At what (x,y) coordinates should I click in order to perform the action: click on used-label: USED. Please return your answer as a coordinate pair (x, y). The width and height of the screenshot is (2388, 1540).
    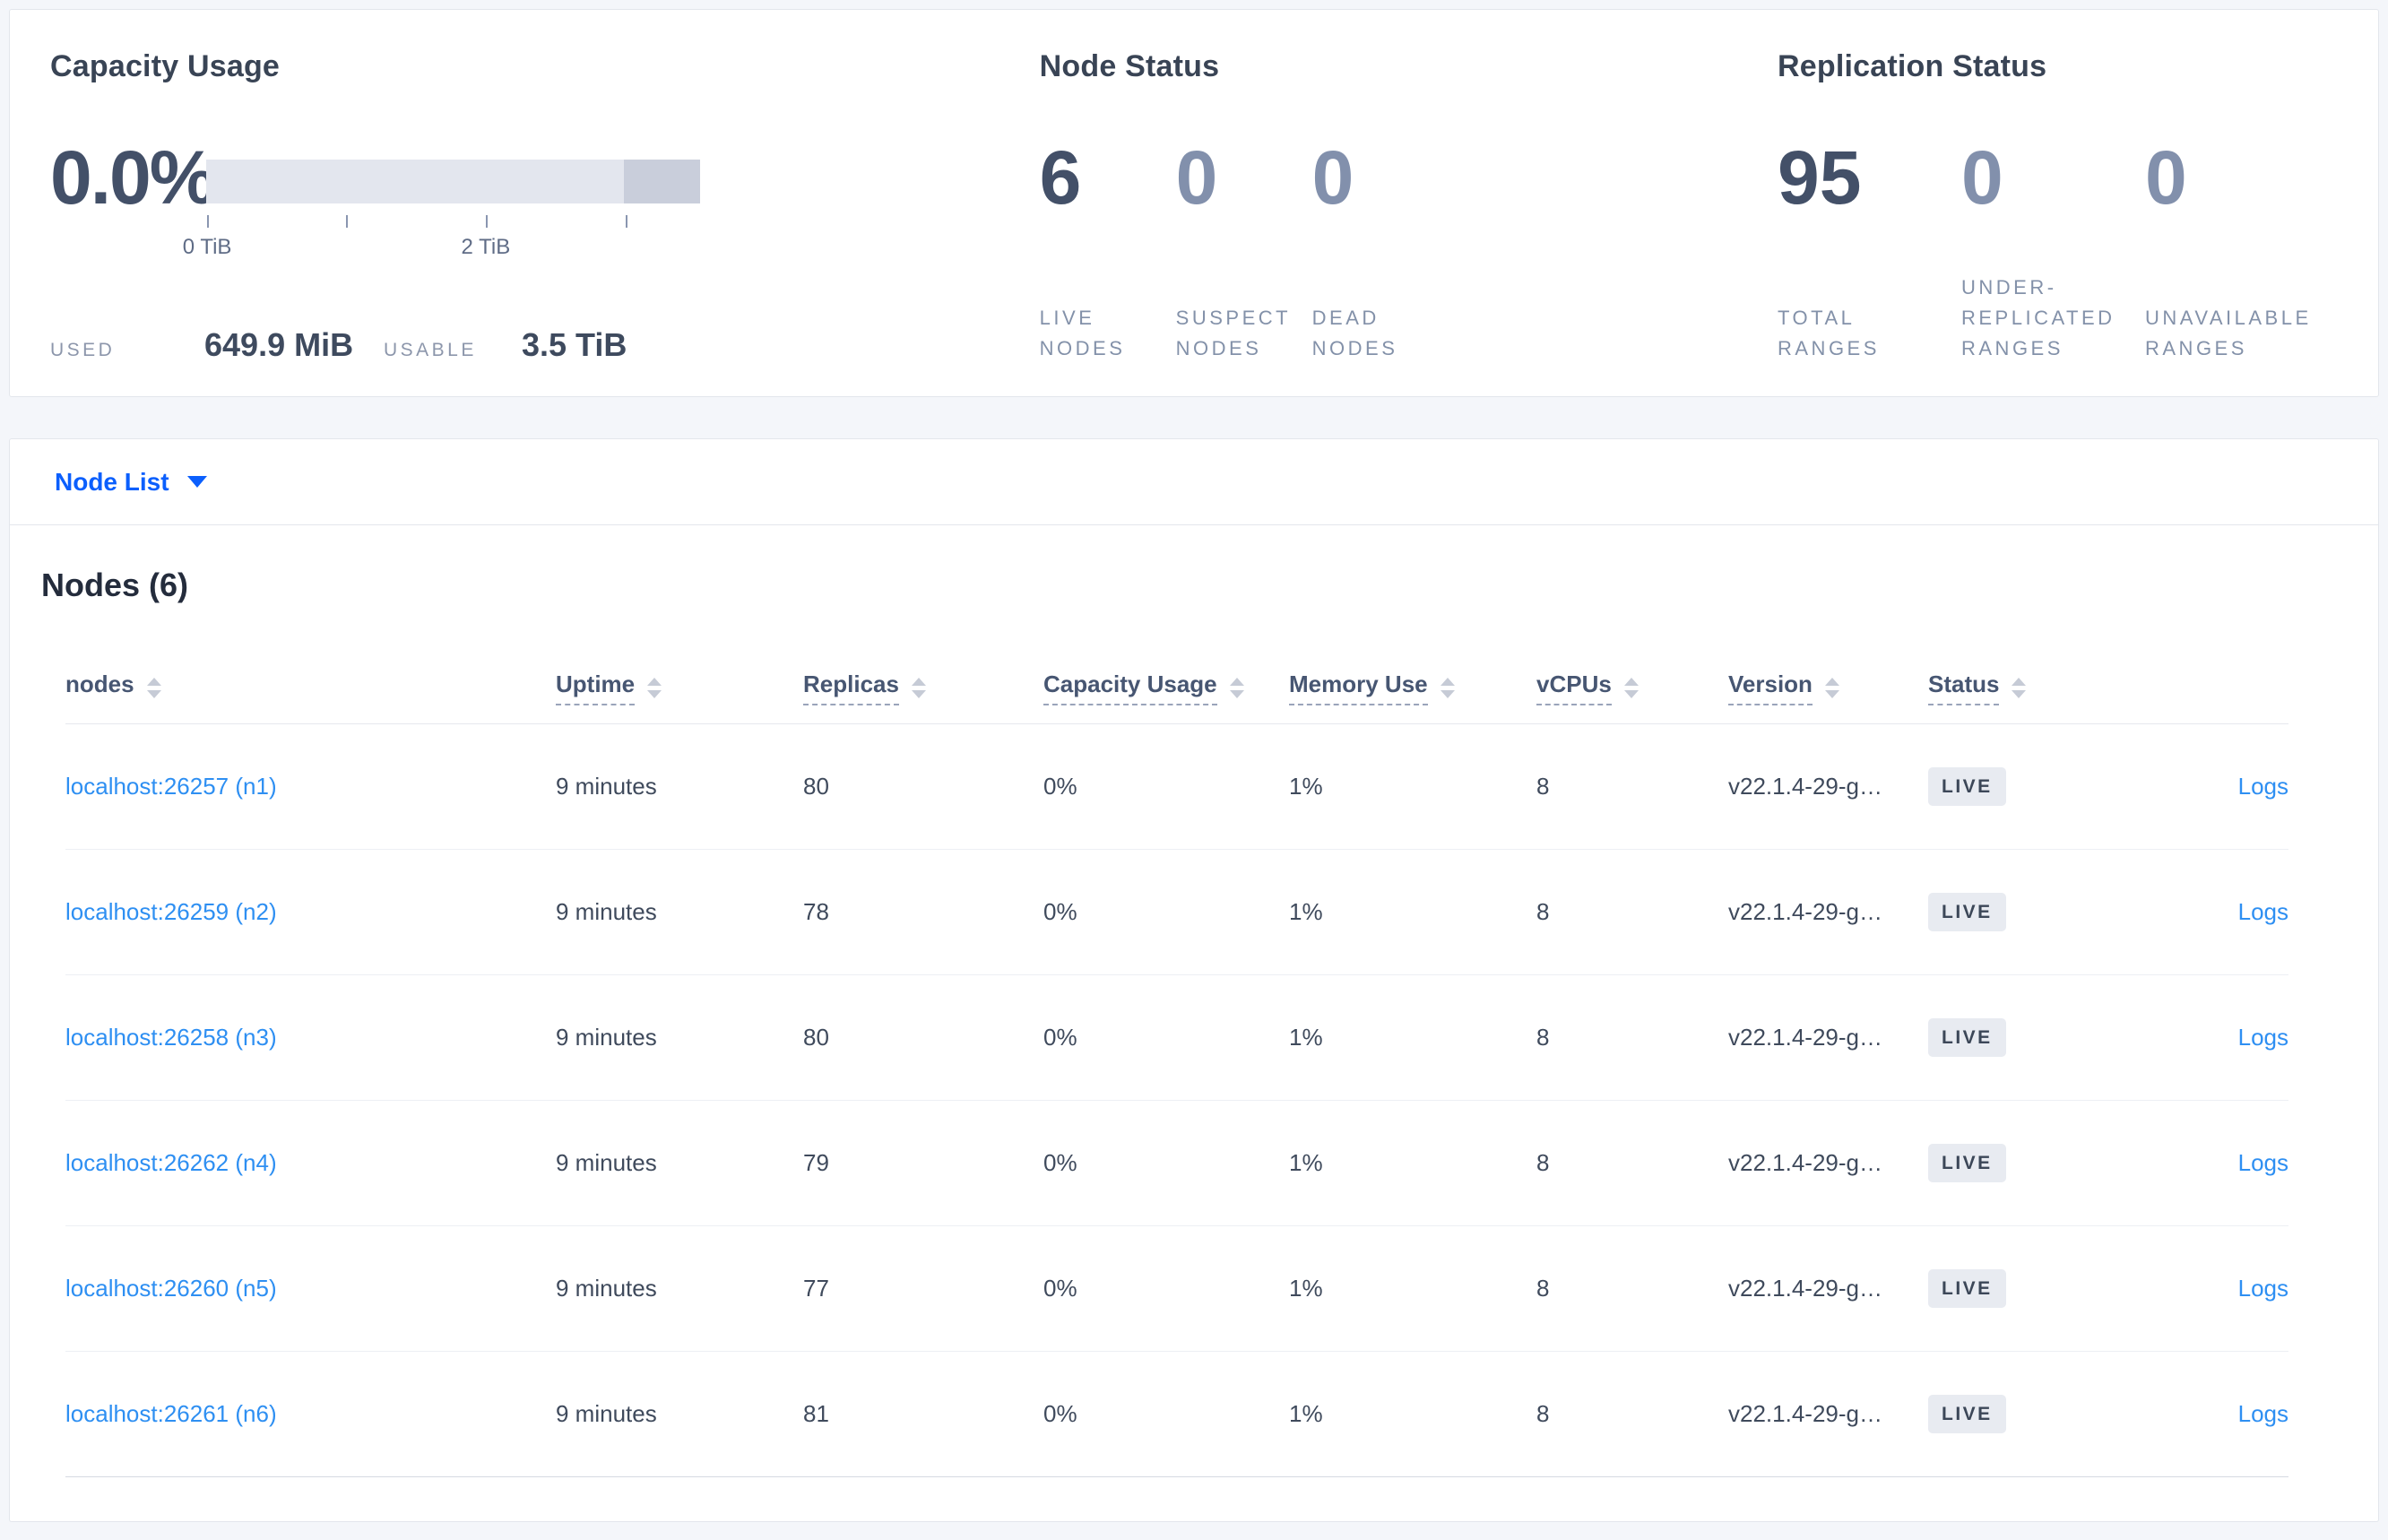
    Looking at the image, I should click on (83, 350).